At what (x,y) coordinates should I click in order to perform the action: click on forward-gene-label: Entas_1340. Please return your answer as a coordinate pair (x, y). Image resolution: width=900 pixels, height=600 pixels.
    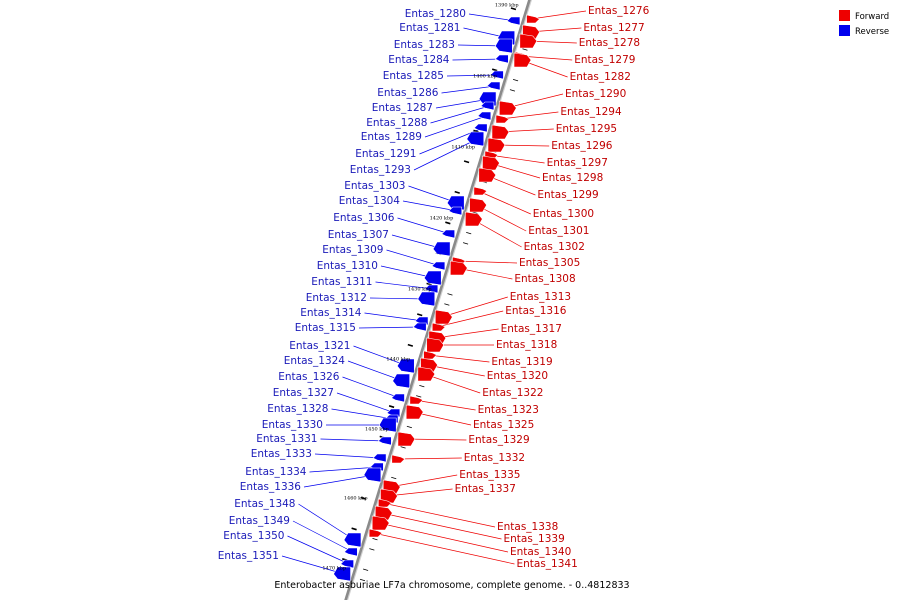
    Looking at the image, I should click on (540, 552).